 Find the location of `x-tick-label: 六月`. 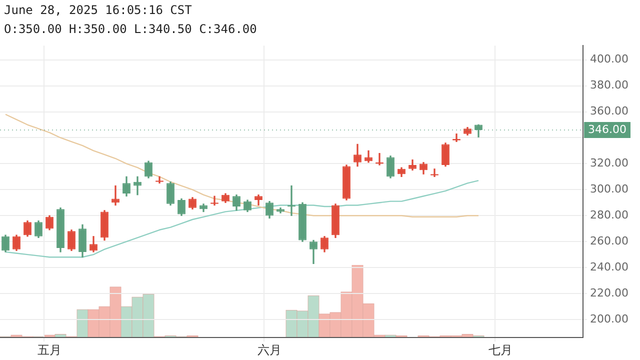

x-tick-label: 六月 is located at coordinates (270, 349).